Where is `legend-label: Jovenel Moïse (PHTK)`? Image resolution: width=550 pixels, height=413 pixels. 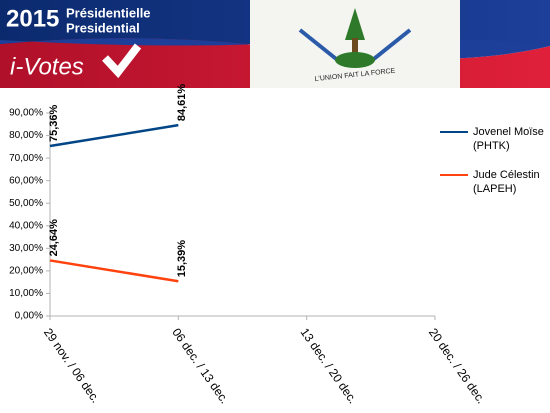 legend-label: Jovenel Moïse (PHTK) is located at coordinates (508, 139).